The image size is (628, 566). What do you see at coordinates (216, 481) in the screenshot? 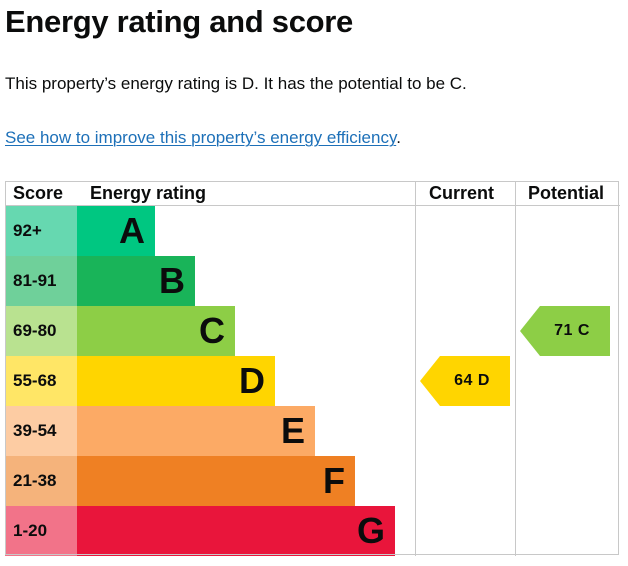
I see `rating-bar-f: F` at bounding box center [216, 481].